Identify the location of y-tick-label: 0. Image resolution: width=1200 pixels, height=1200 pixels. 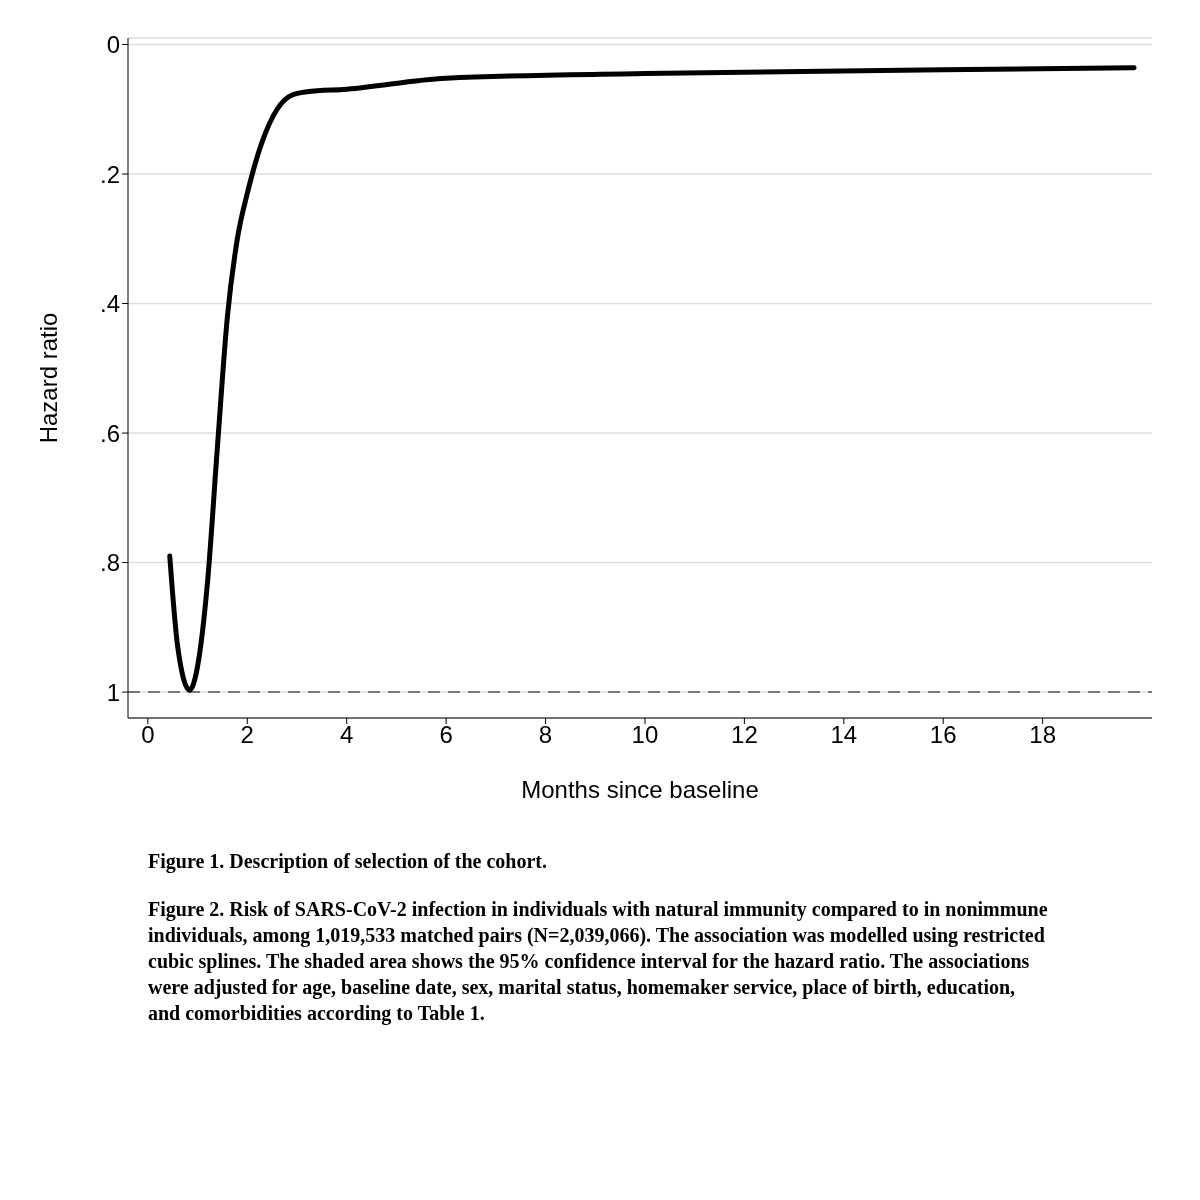
(113, 44).